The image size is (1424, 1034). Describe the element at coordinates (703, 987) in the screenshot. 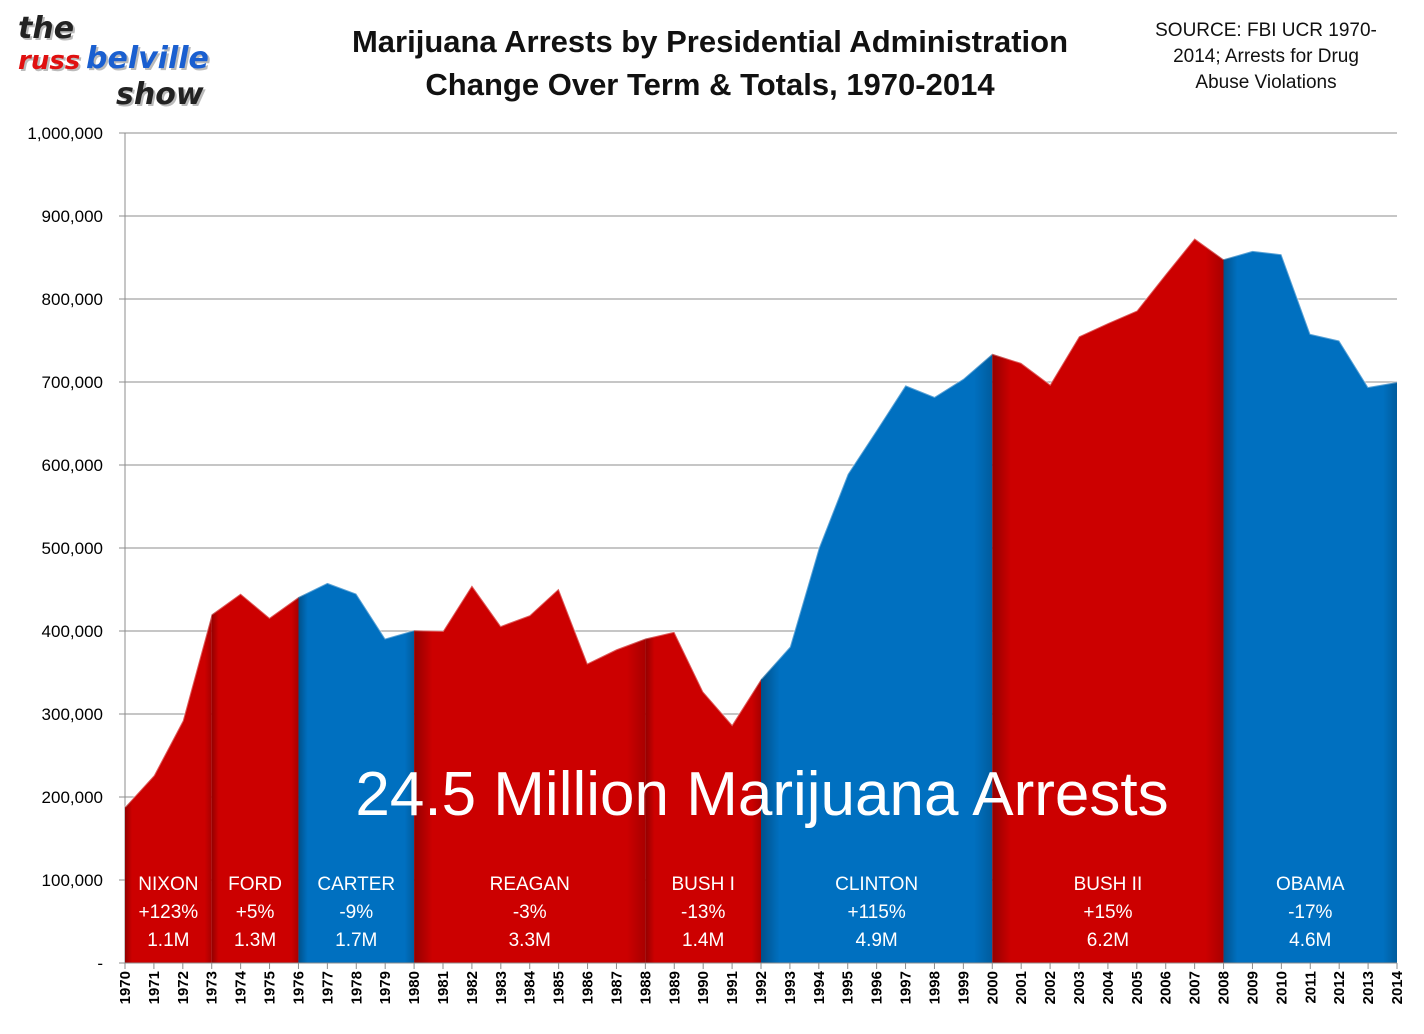

I see `x-tick-label: 1990` at that location.